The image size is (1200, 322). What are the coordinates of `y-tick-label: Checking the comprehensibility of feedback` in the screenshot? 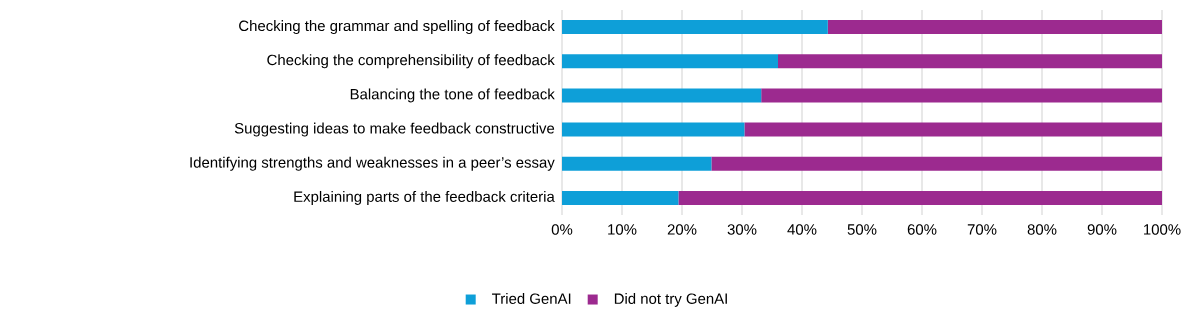 It's located at (411, 61).